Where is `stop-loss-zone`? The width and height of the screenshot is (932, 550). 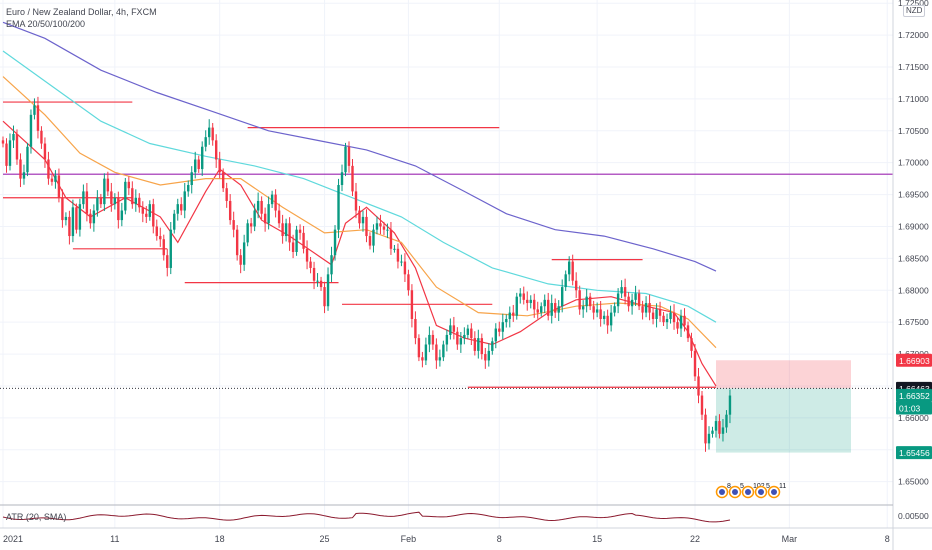 stop-loss-zone is located at coordinates (783, 374).